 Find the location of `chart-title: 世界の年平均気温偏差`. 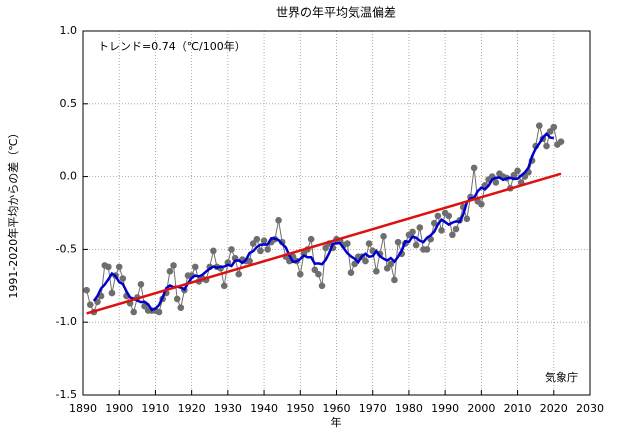

chart-title: 世界の年平均気温偏差 is located at coordinates (336, 12).